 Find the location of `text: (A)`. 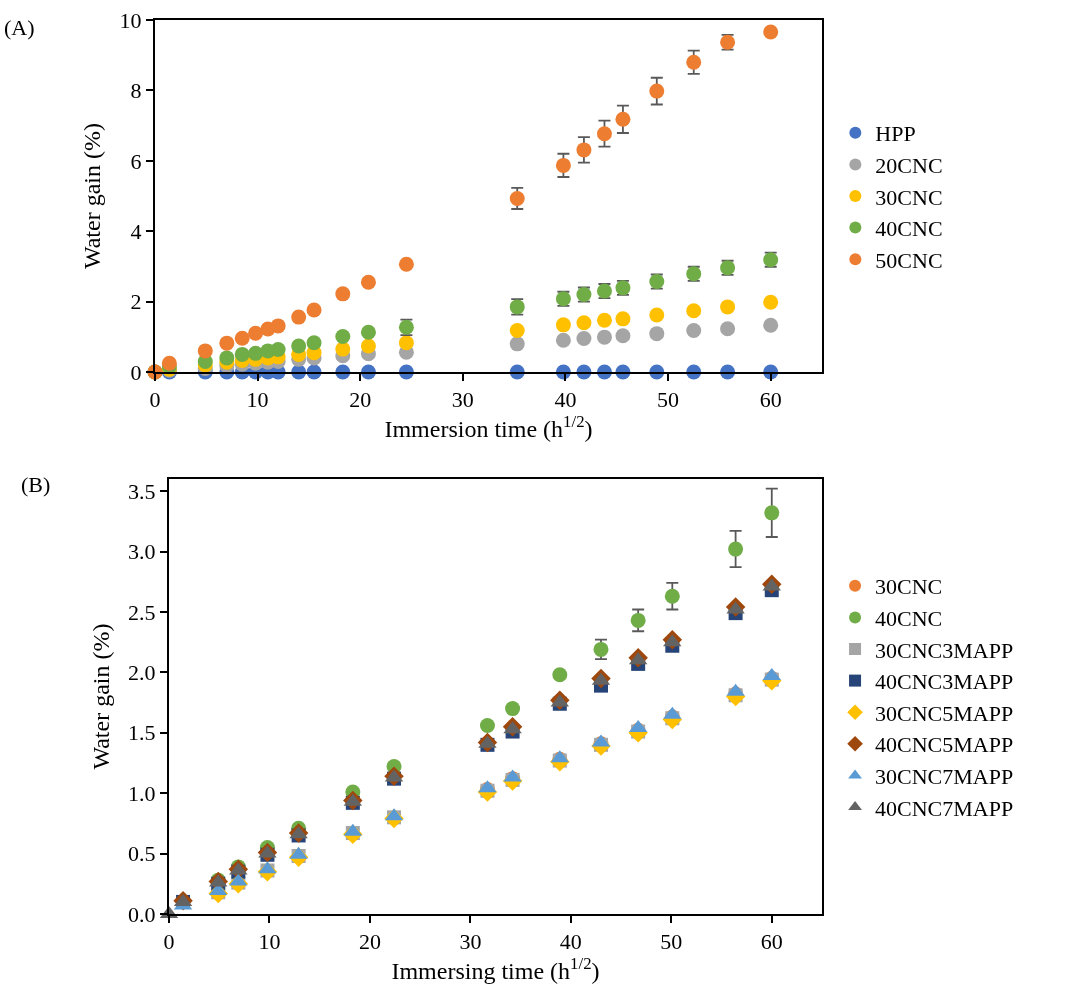

text: (A) is located at coordinates (19, 27).